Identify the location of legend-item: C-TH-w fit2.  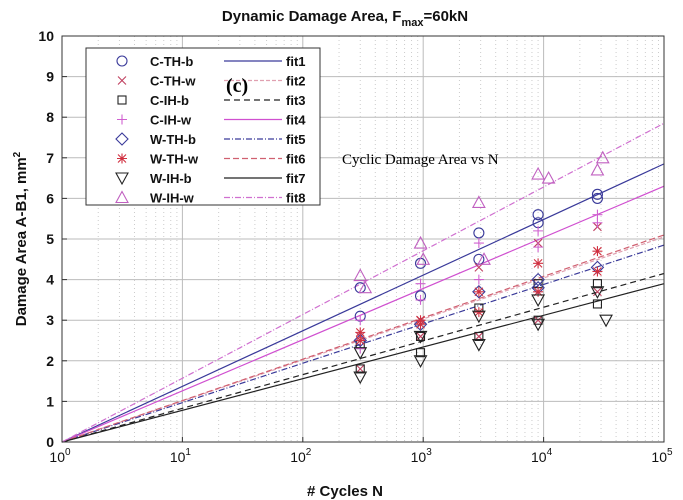
(211, 81).